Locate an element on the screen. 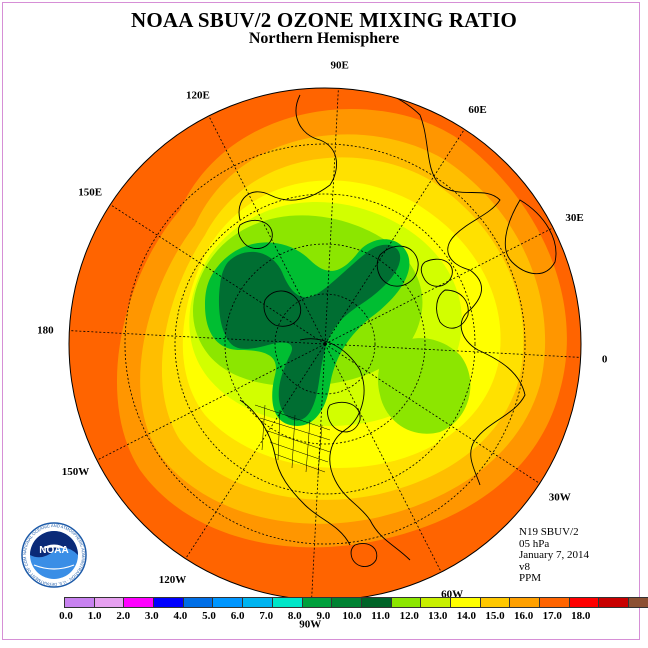 This screenshot has height=648, width=648. map-subtitle: Northern Hemisphere is located at coordinates (324, 38).